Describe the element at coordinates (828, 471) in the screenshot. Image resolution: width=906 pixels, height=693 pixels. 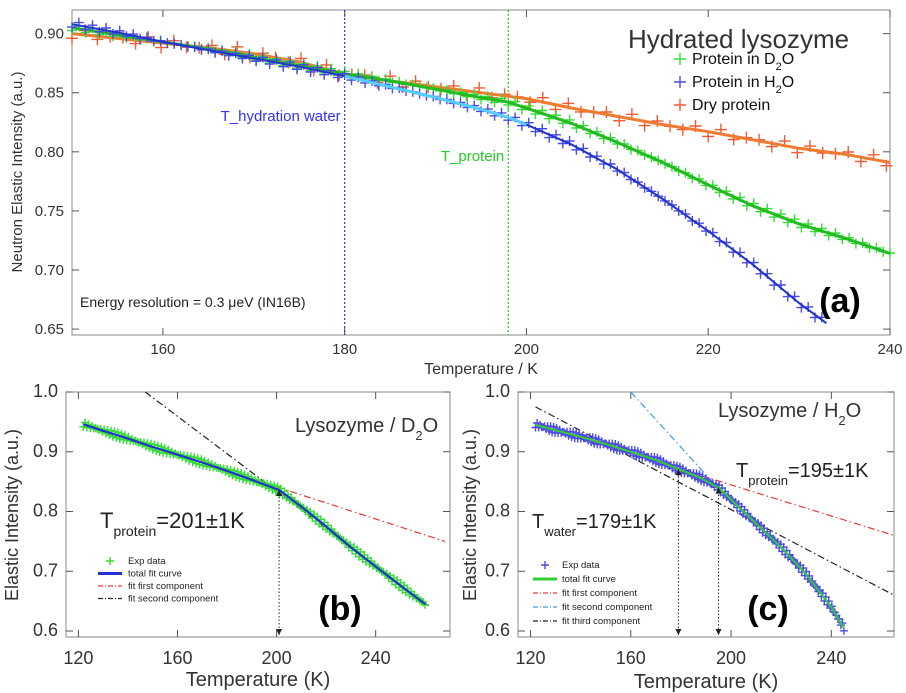
I see `transition-c-protein-tail: =195±1K` at that location.